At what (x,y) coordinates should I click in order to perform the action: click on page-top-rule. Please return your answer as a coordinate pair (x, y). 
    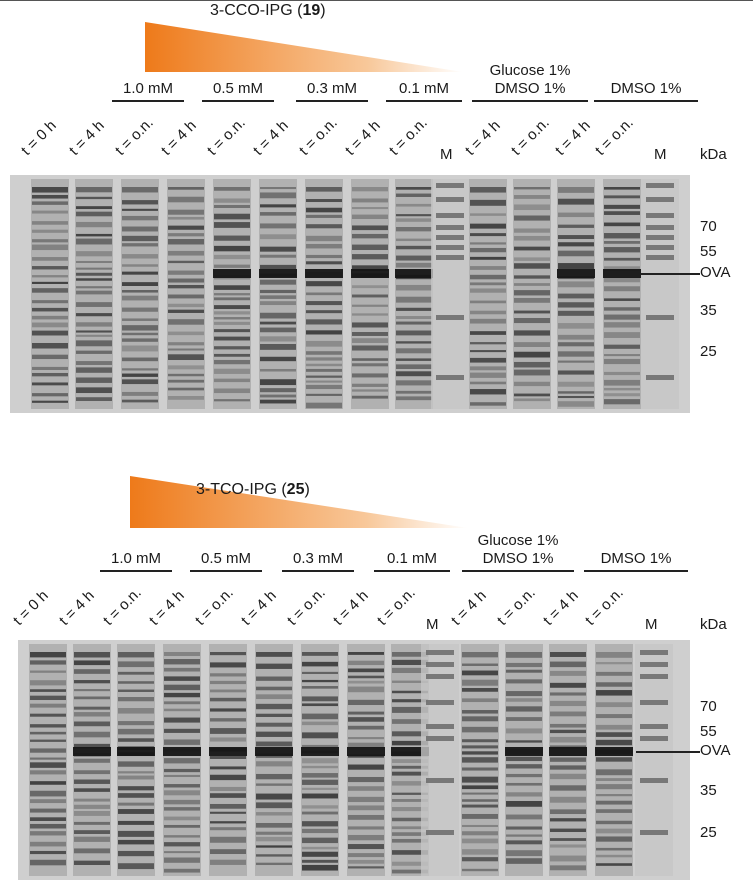
    Looking at the image, I should click on (376, 0).